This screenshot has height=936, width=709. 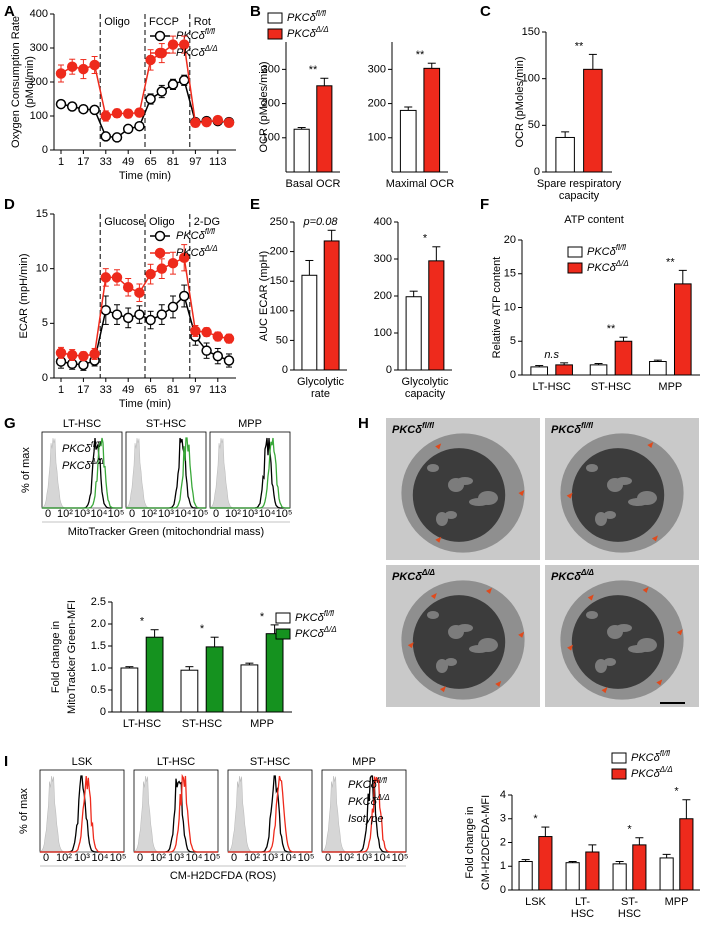 I want to click on flow-axis-label: 10⁵, so click(x=400, y=858).